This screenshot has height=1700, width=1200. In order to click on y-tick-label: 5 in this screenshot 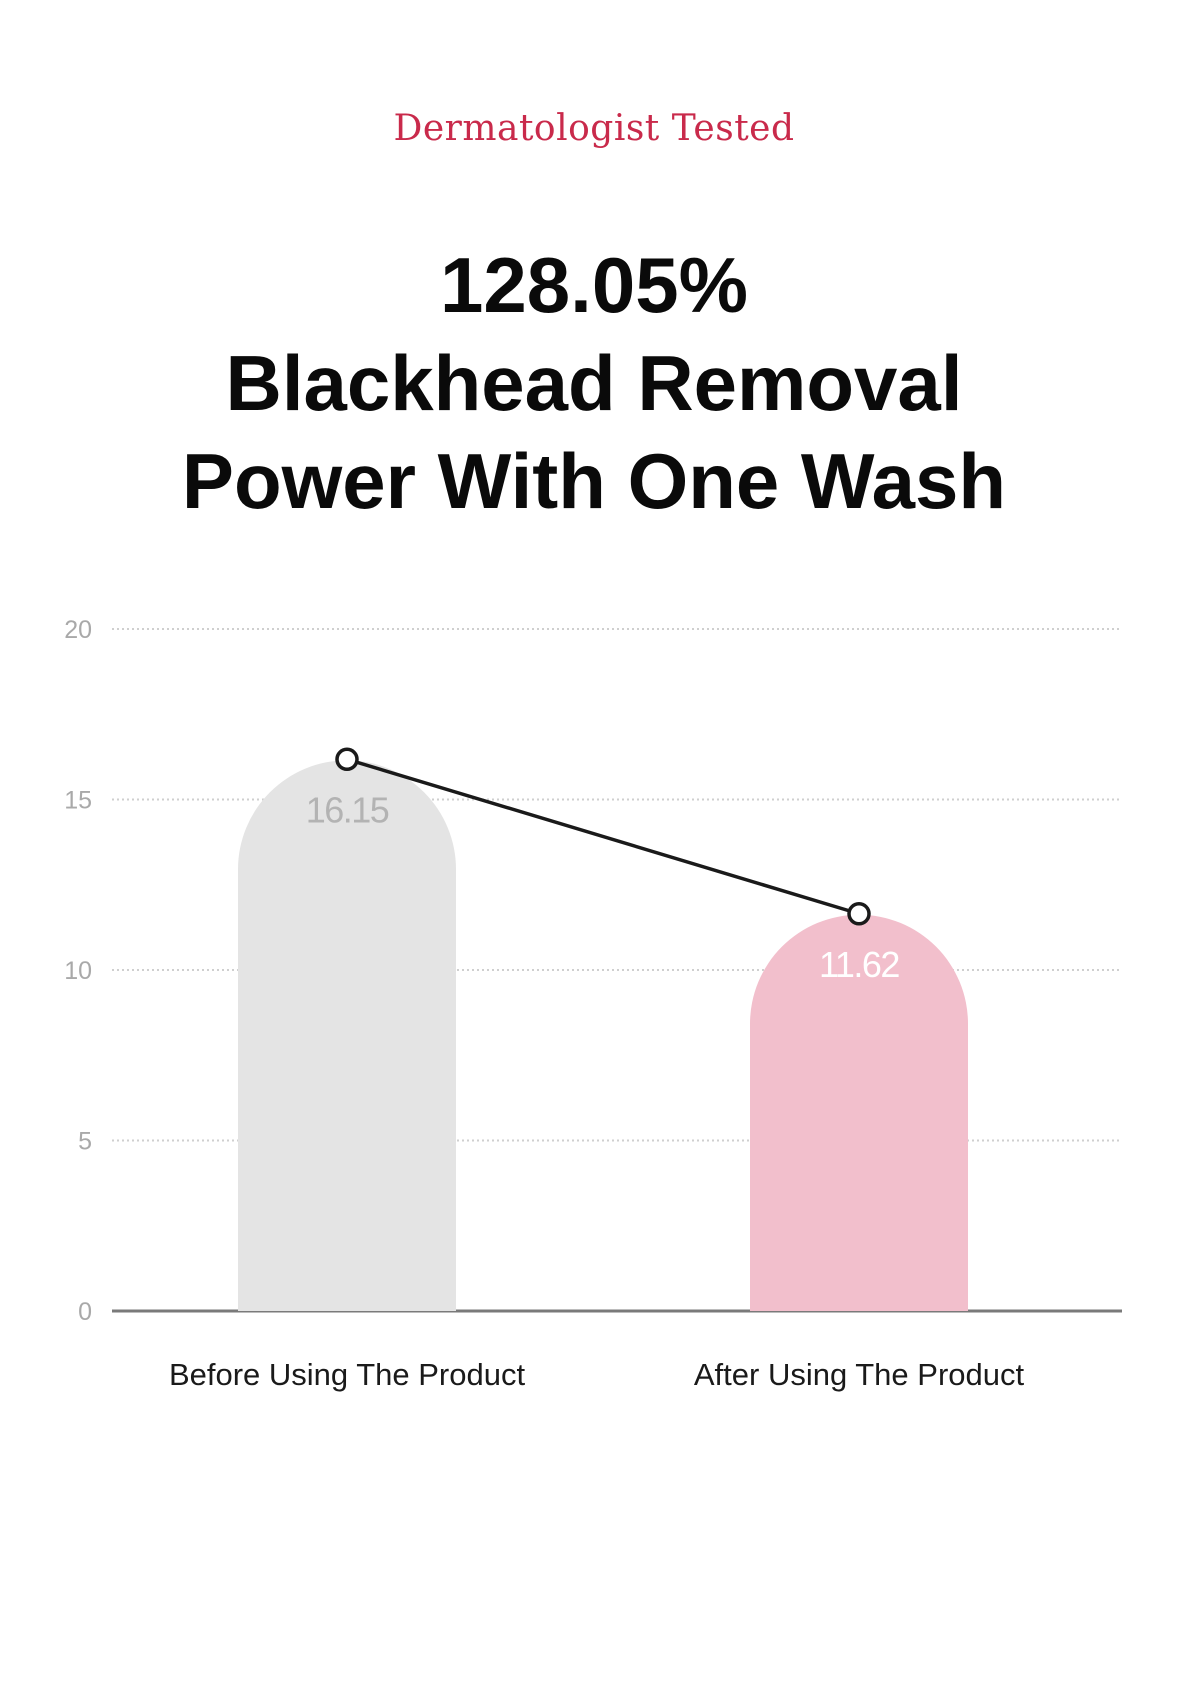, I will do `click(85, 1142)`.